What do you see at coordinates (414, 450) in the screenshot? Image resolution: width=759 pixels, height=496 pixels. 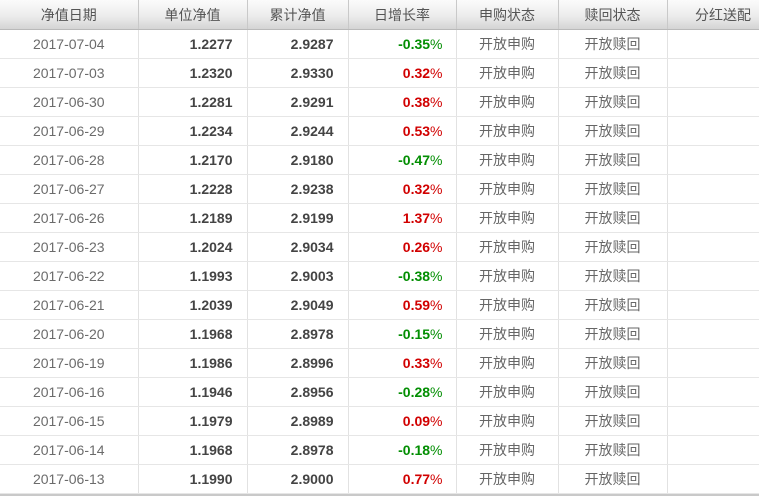 I see `growth-value: -0.18` at bounding box center [414, 450].